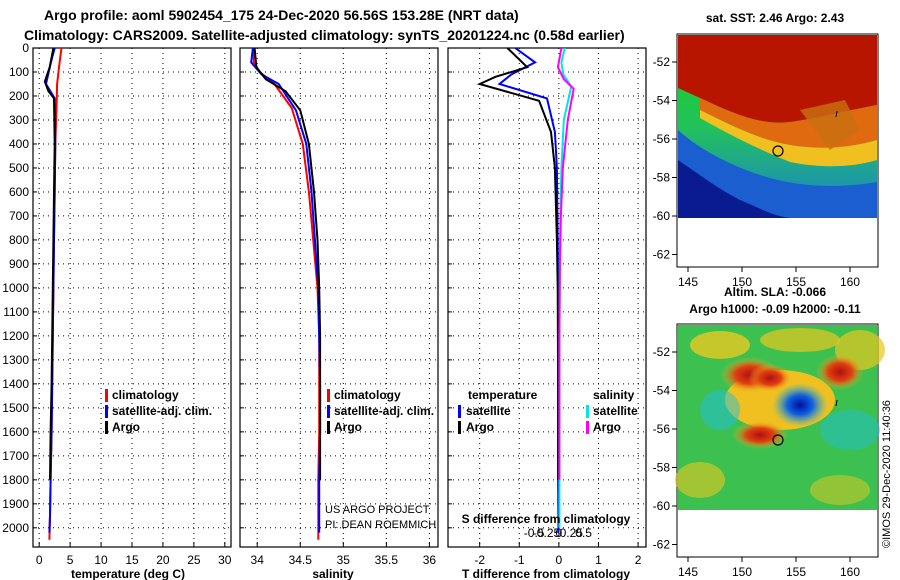  I want to click on depth-tick-label: 700, so click(19, 216).